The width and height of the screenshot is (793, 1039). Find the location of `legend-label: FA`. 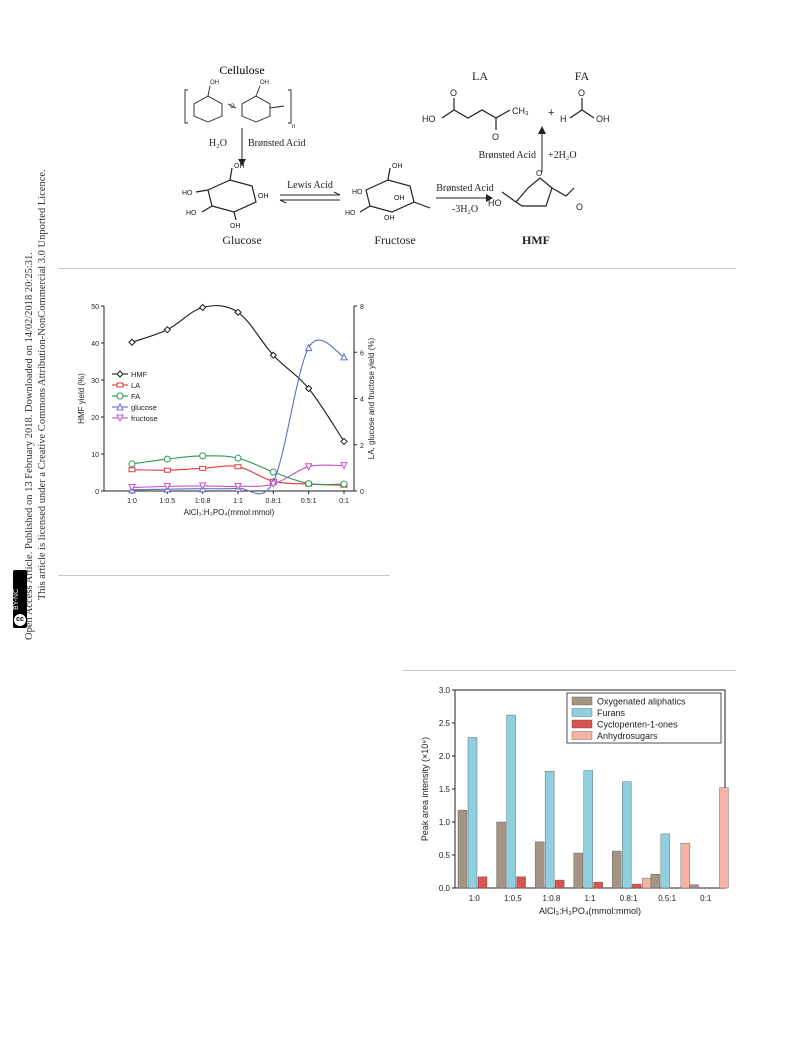

legend-label: FA is located at coordinates (135, 396).